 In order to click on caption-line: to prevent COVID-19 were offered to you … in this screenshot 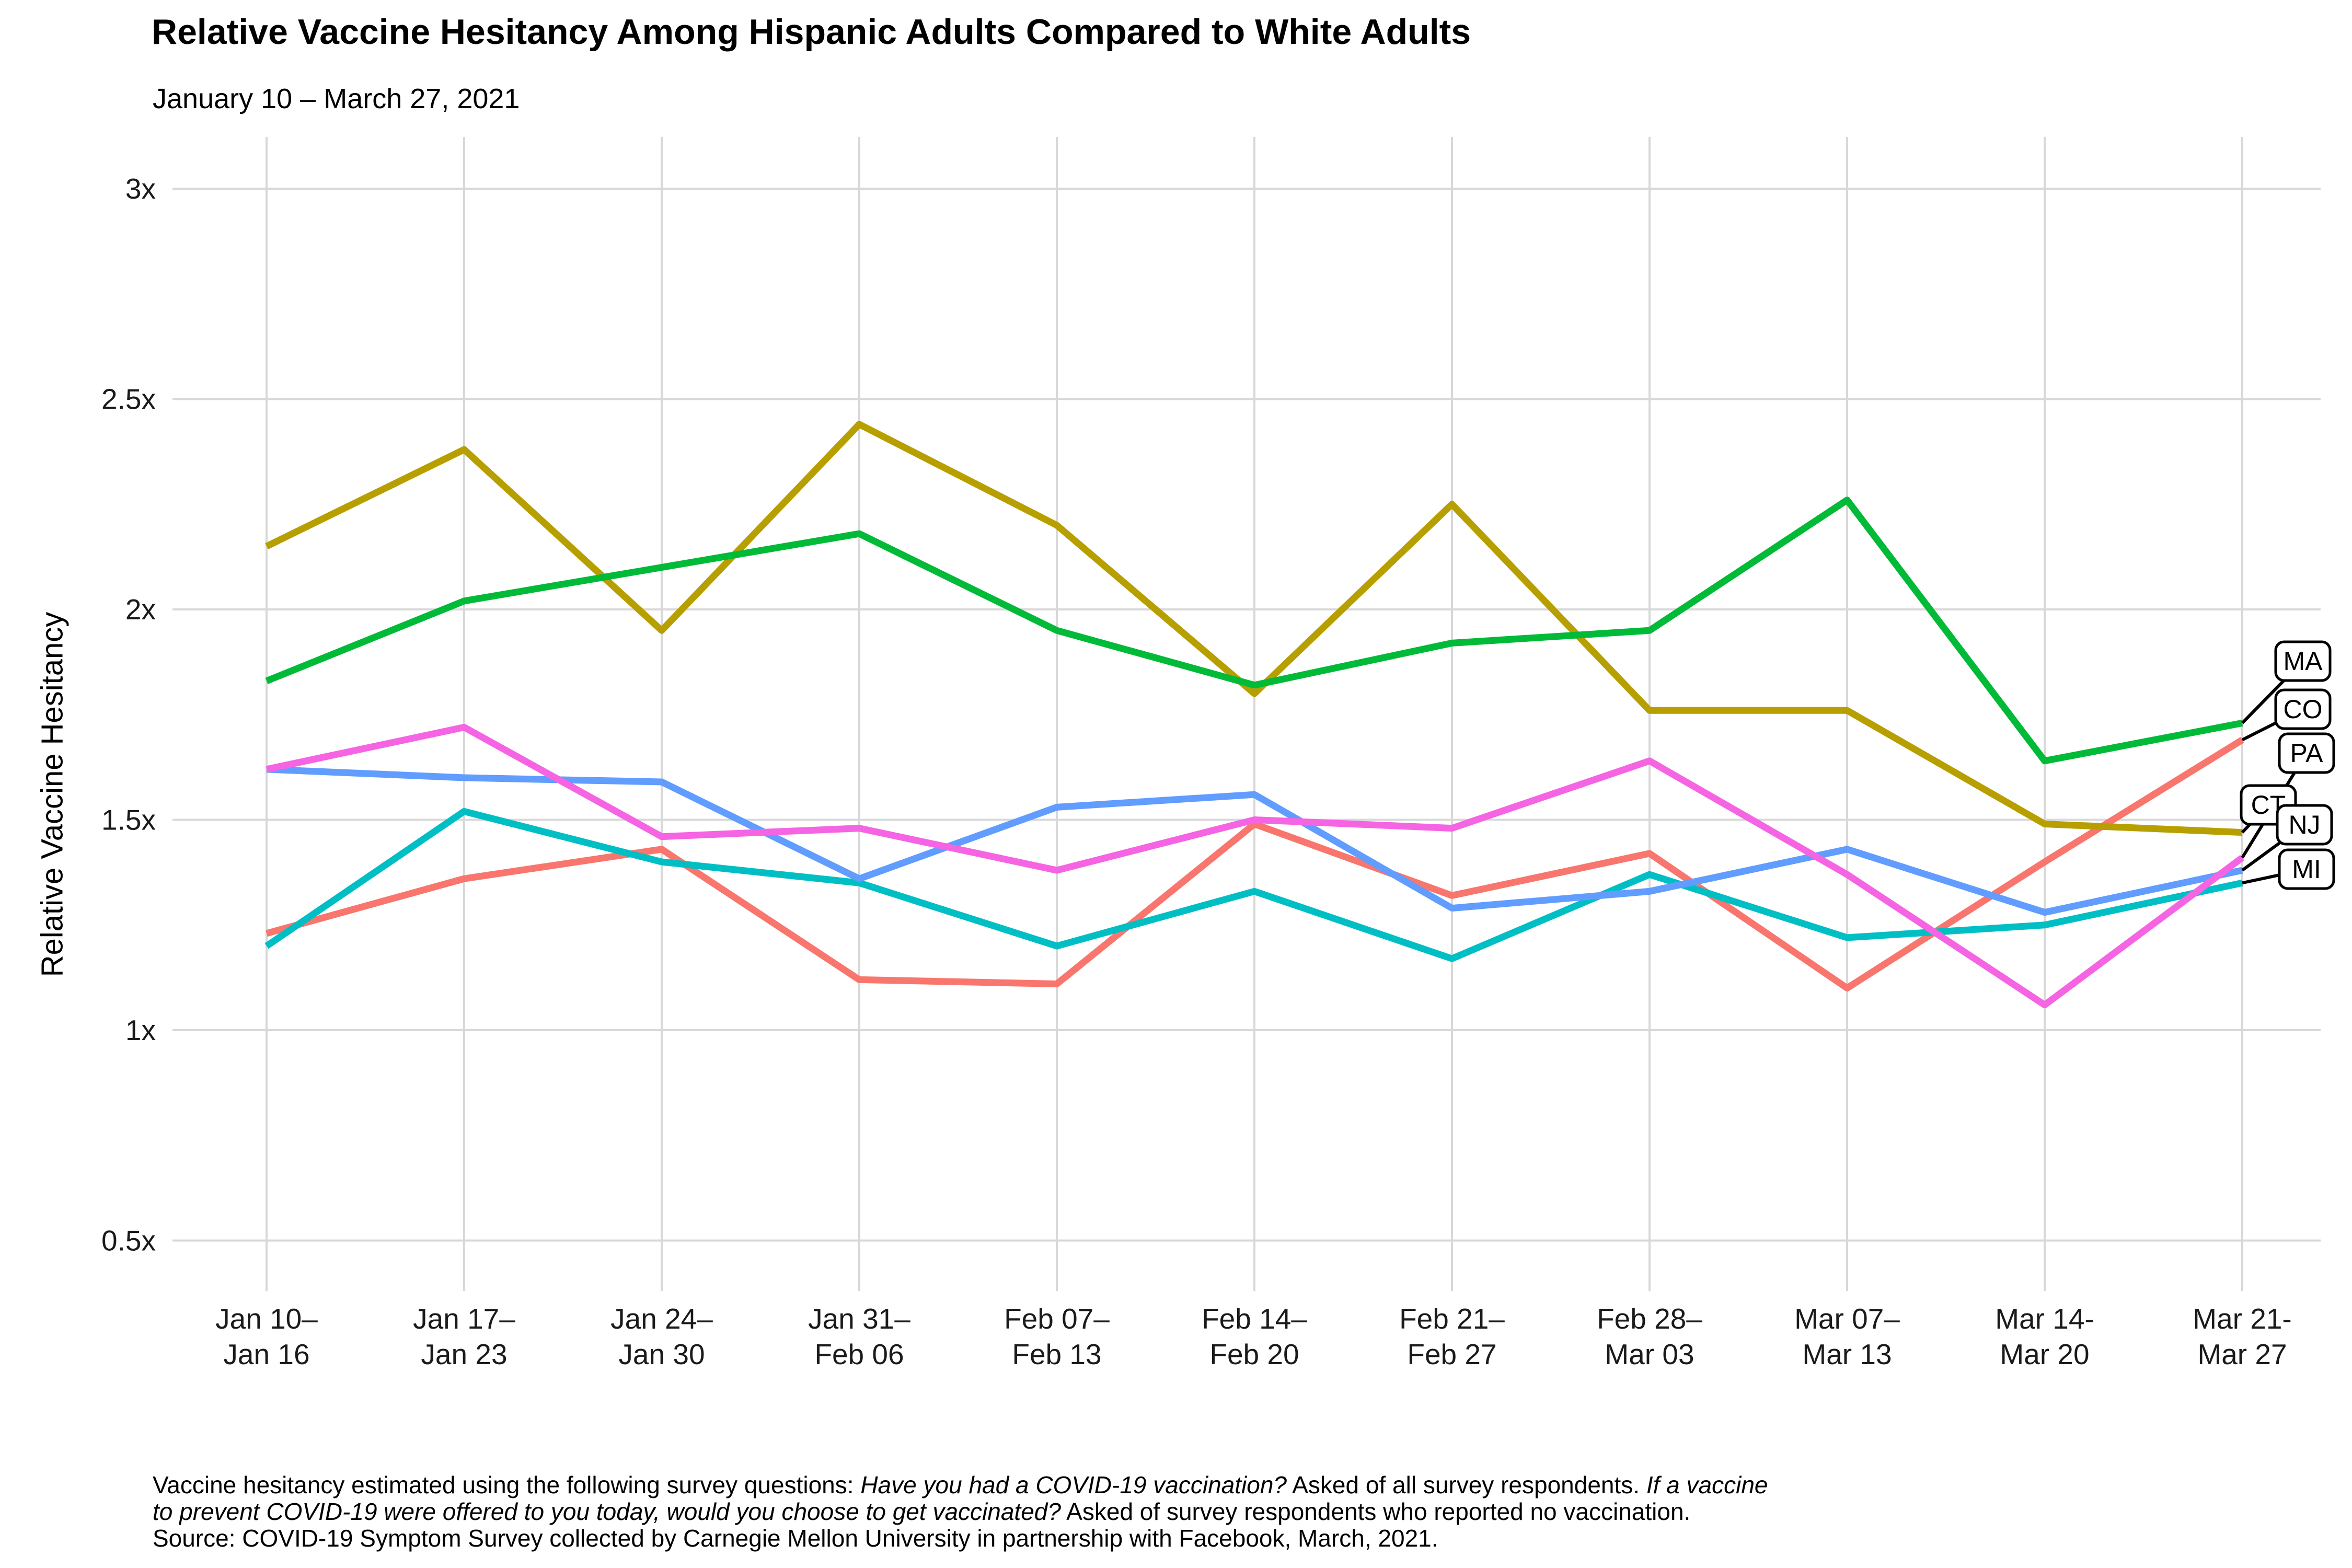, I will do `click(922, 1511)`.